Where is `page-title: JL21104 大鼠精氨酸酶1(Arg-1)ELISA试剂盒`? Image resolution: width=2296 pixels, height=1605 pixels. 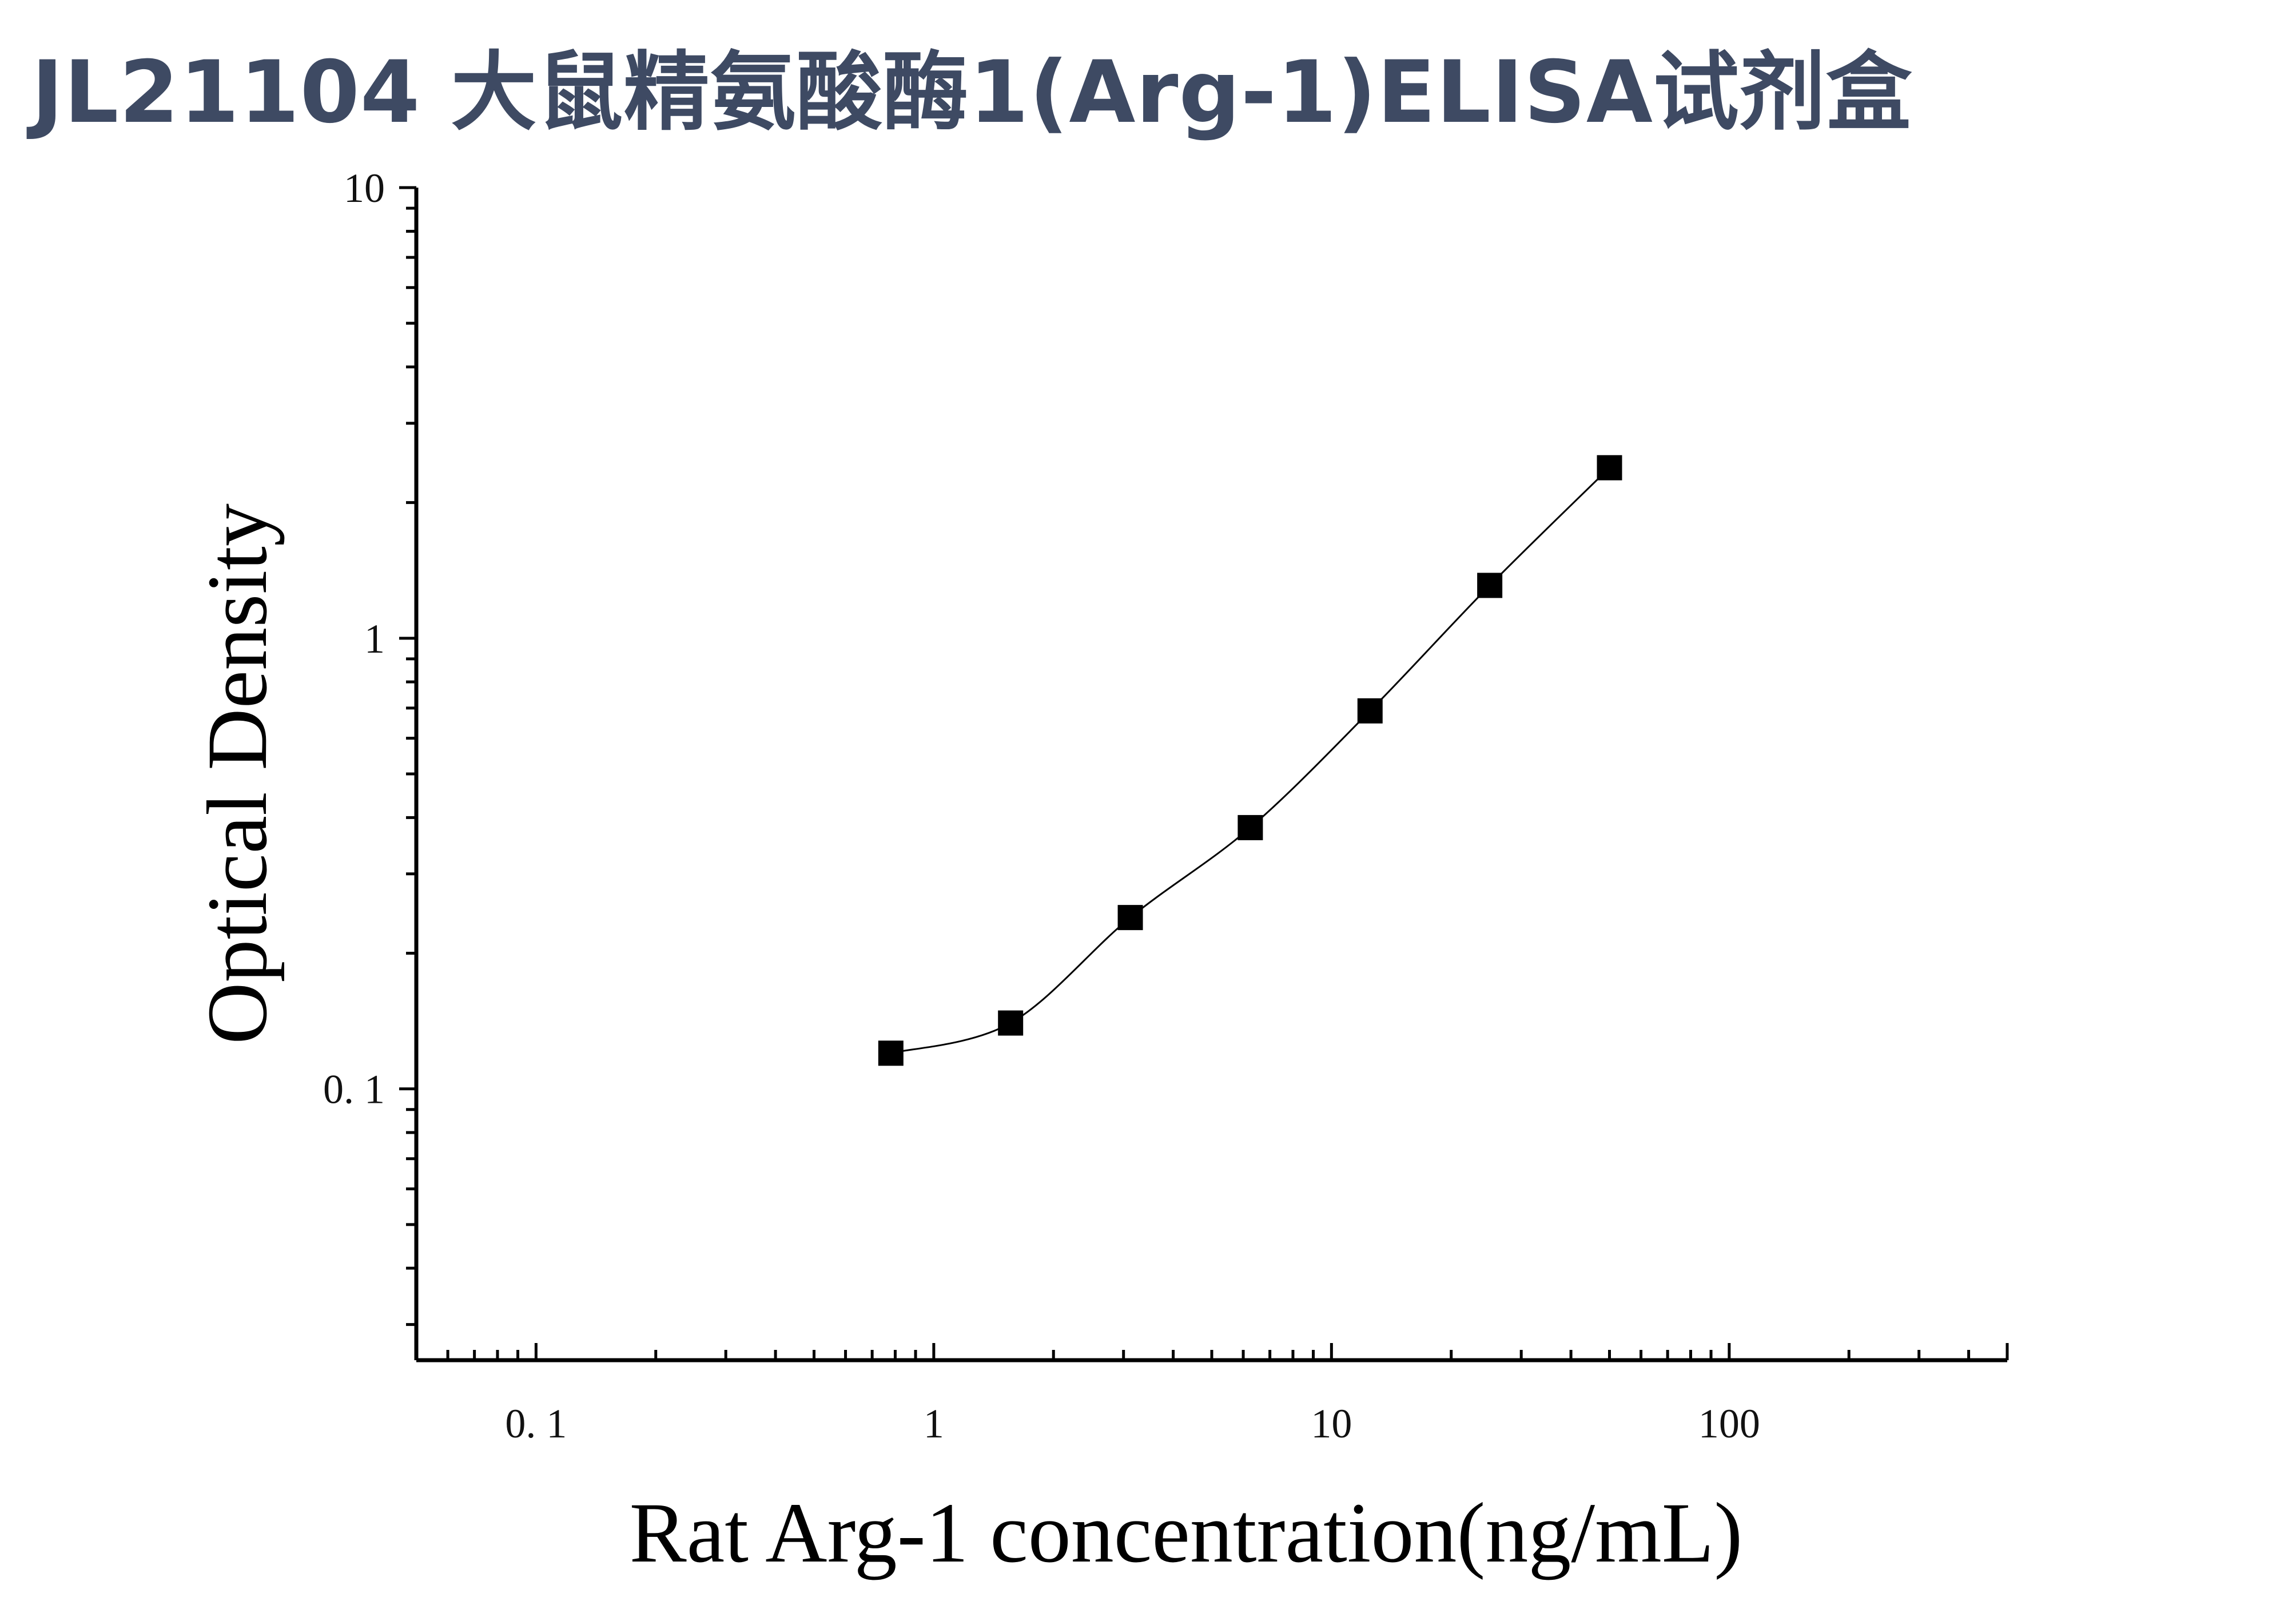 page-title: JL21104 大鼠精氨酸酶1(Arg-1)ELISA试剂盒 is located at coordinates (972, 92).